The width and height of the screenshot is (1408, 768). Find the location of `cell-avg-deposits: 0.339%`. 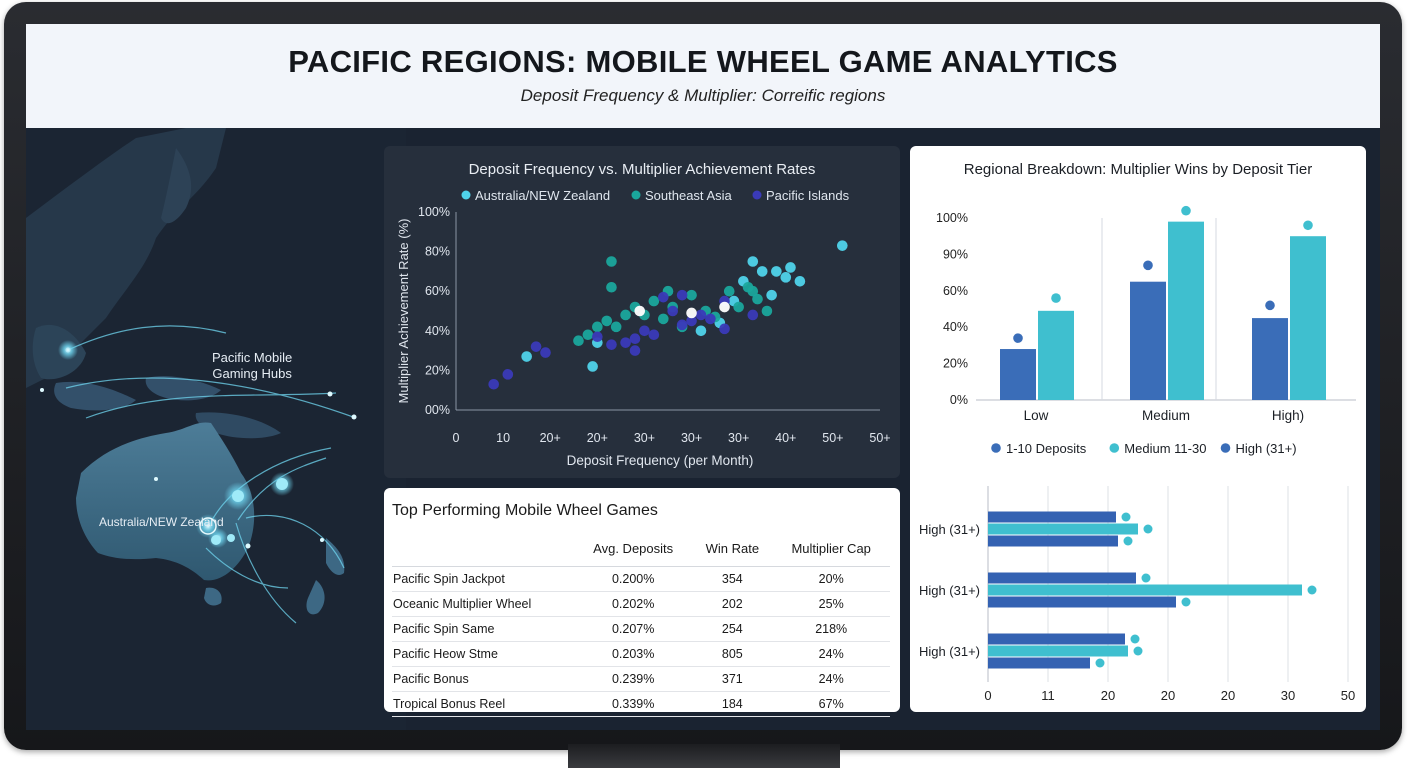

cell-avg-deposits: 0.339% is located at coordinates (633, 704).